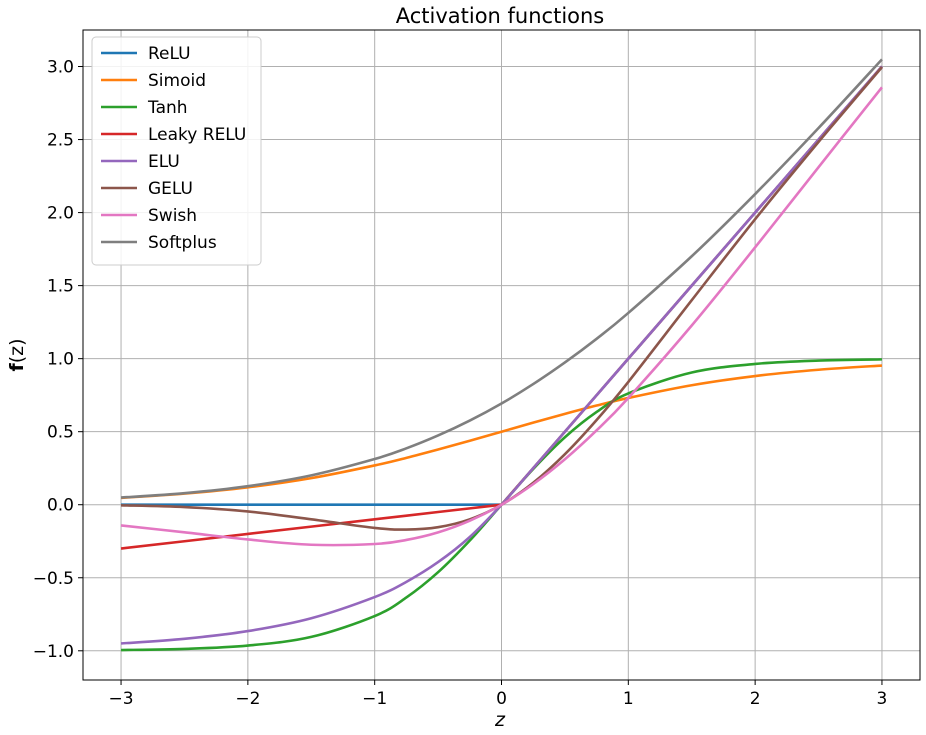 The height and width of the screenshot is (735, 926). I want to click on x-tick-label: 0, so click(501, 699).